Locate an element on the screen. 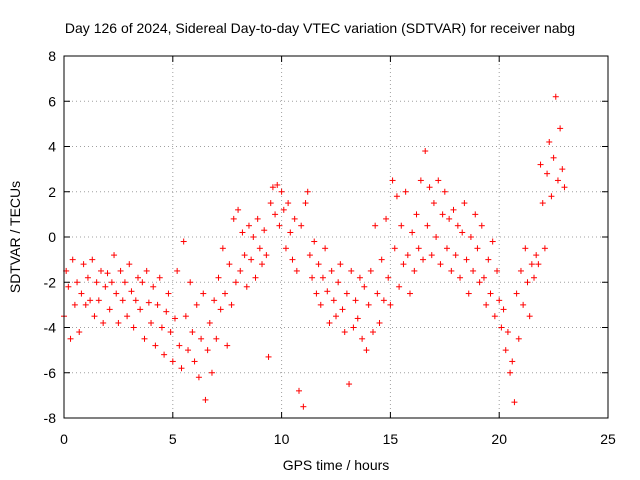 This screenshot has height=480, width=640. x-tick-label: 20 is located at coordinates (499, 439).